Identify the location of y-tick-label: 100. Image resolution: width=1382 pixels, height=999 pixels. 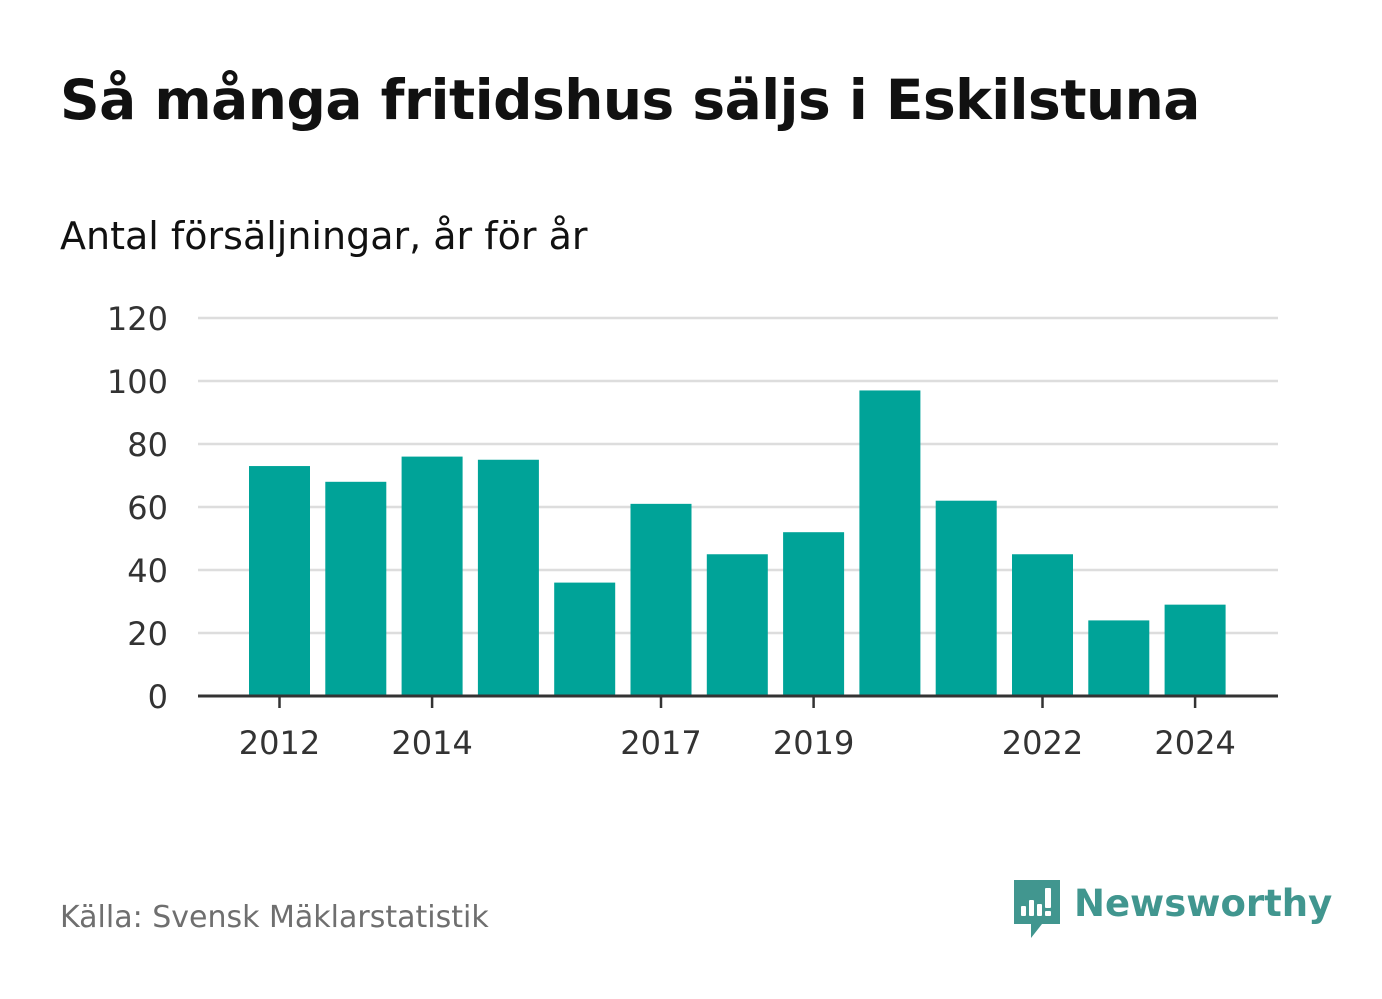
(137, 382).